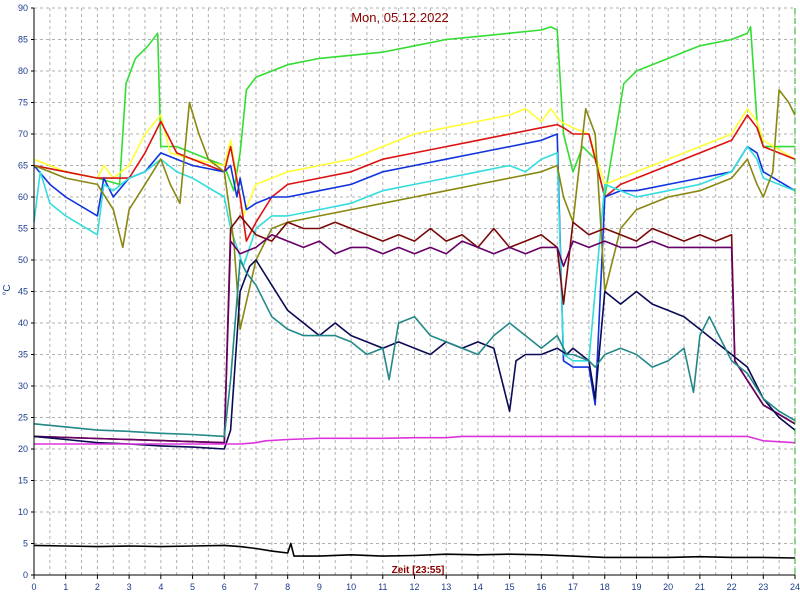  Describe the element at coordinates (23, 197) in the screenshot. I see `y-tick-label: 60` at that location.